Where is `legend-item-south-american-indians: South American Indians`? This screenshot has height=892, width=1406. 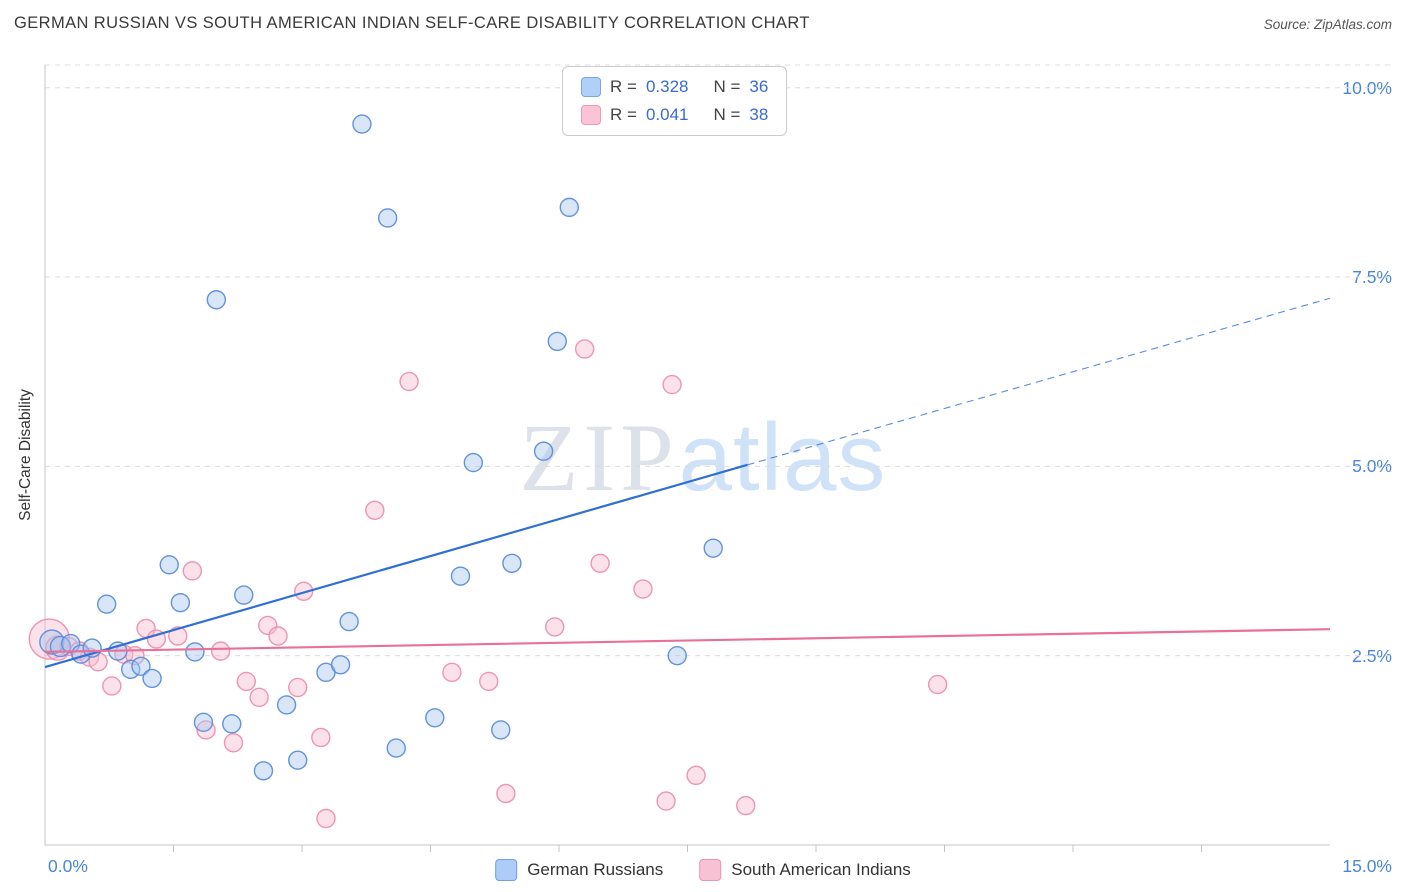 legend-item-south-american-indians: South American Indians is located at coordinates (805, 870).